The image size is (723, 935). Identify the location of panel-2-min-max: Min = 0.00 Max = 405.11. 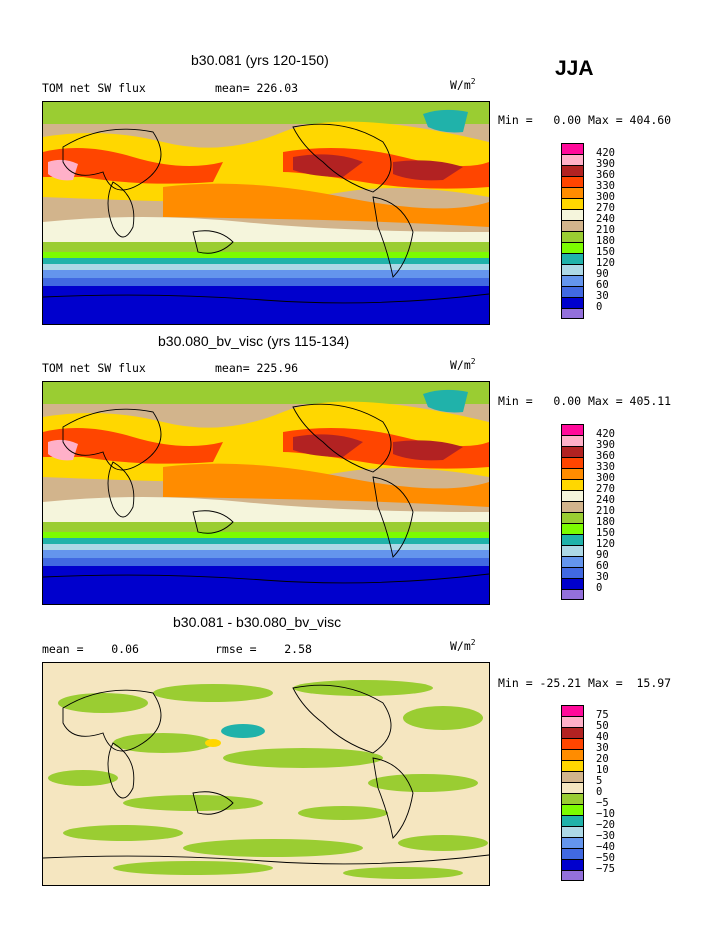
(585, 401).